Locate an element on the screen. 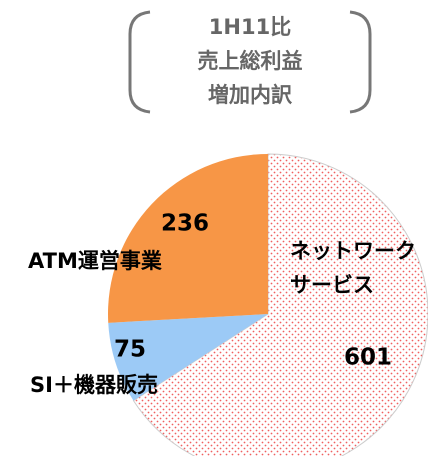 The image size is (428, 456). chart-title: 1H11比 is located at coordinates (250, 27).